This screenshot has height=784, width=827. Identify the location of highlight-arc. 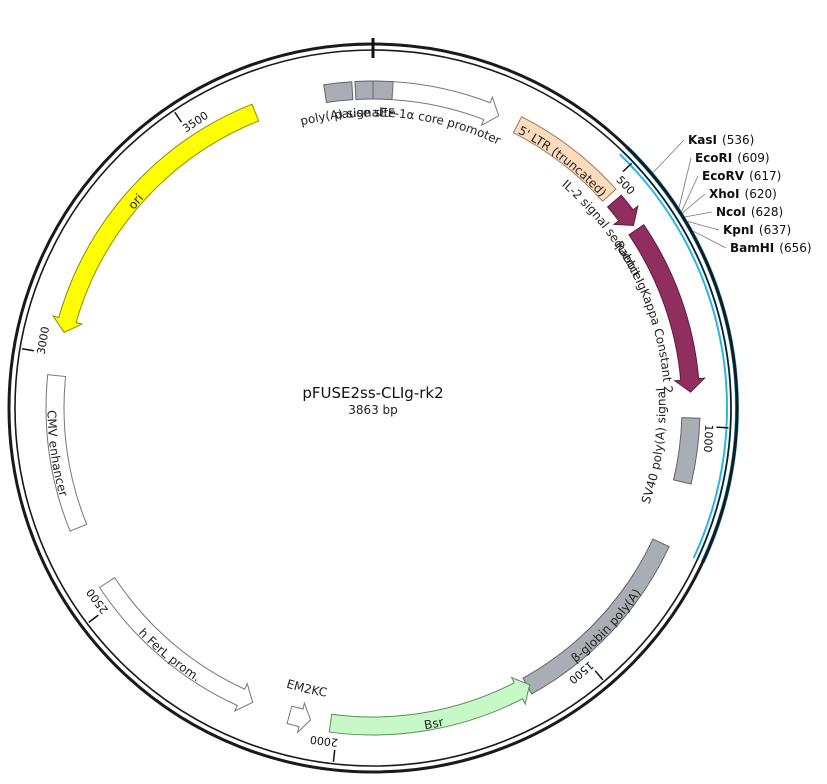
(673, 356).